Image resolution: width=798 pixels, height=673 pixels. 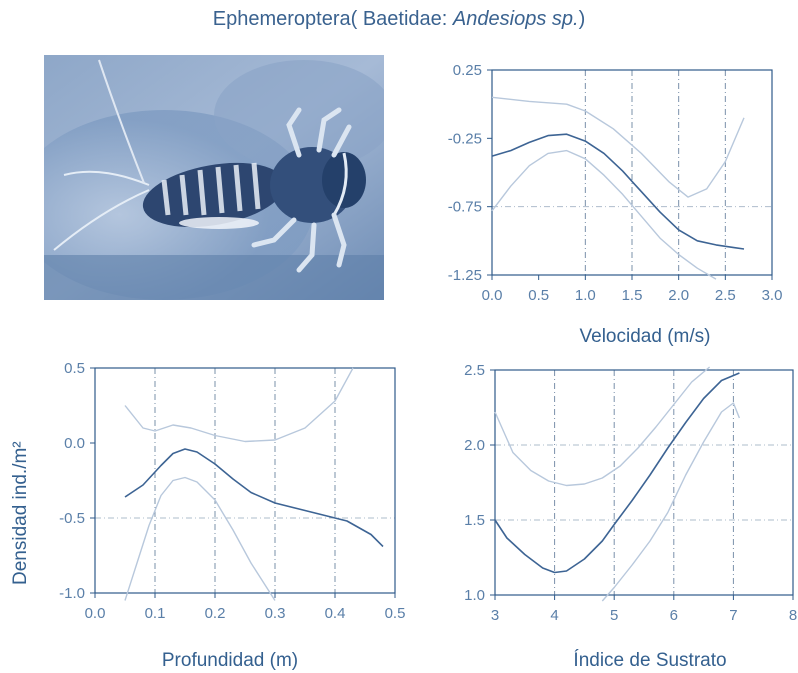 What do you see at coordinates (793, 615) in the screenshot?
I see `x-tick-label: 8` at bounding box center [793, 615].